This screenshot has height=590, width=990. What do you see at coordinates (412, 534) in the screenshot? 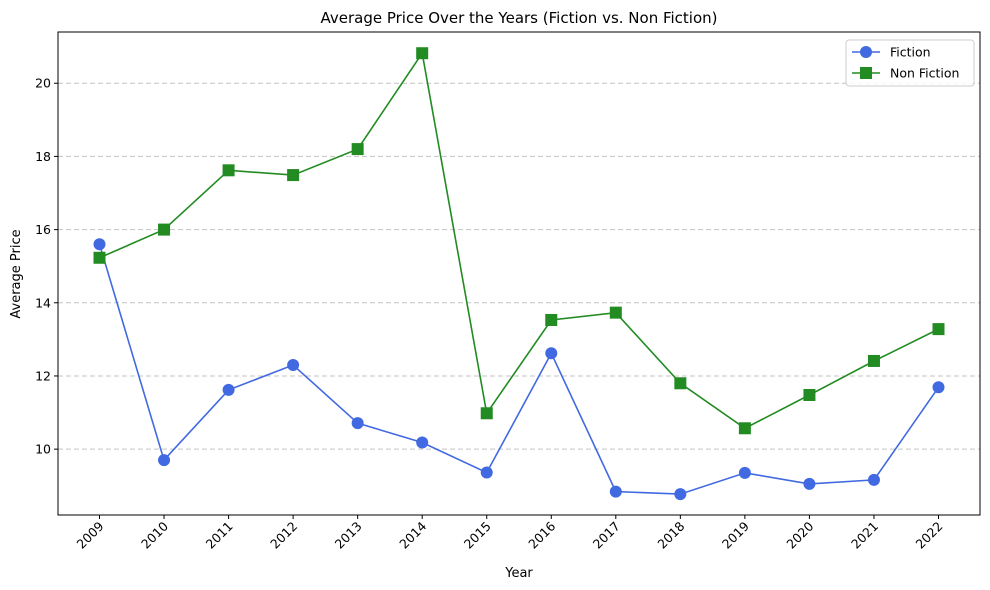
I see `x-tick-label: 2014` at bounding box center [412, 534].